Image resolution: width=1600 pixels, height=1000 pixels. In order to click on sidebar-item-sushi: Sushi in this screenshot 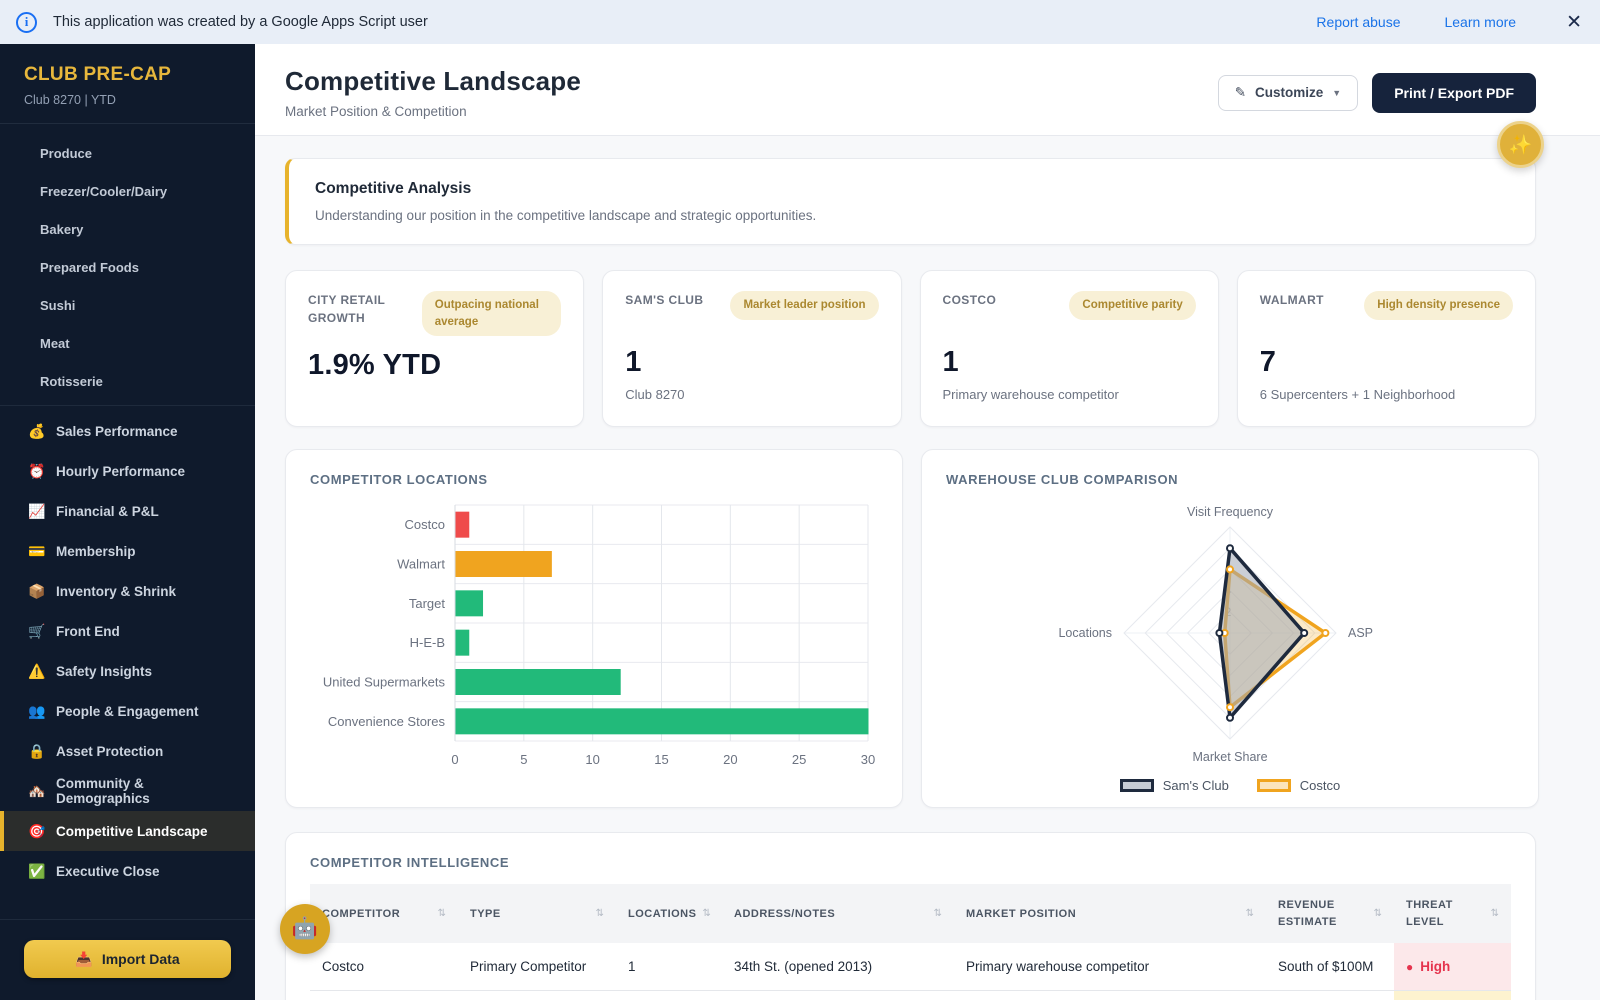, I will do `click(58, 305)`.